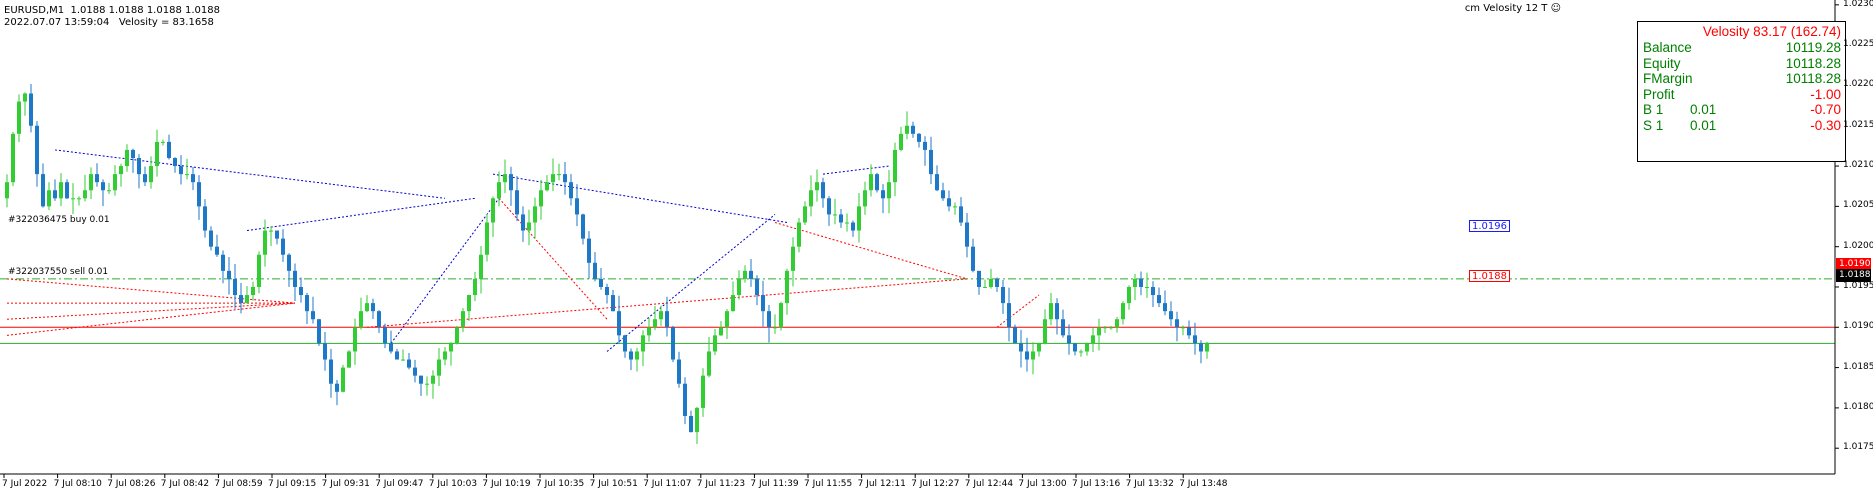 This screenshot has width=1873, height=493. What do you see at coordinates (1741, 95) in the screenshot?
I see `panel-row: Profit -1.00` at bounding box center [1741, 95].